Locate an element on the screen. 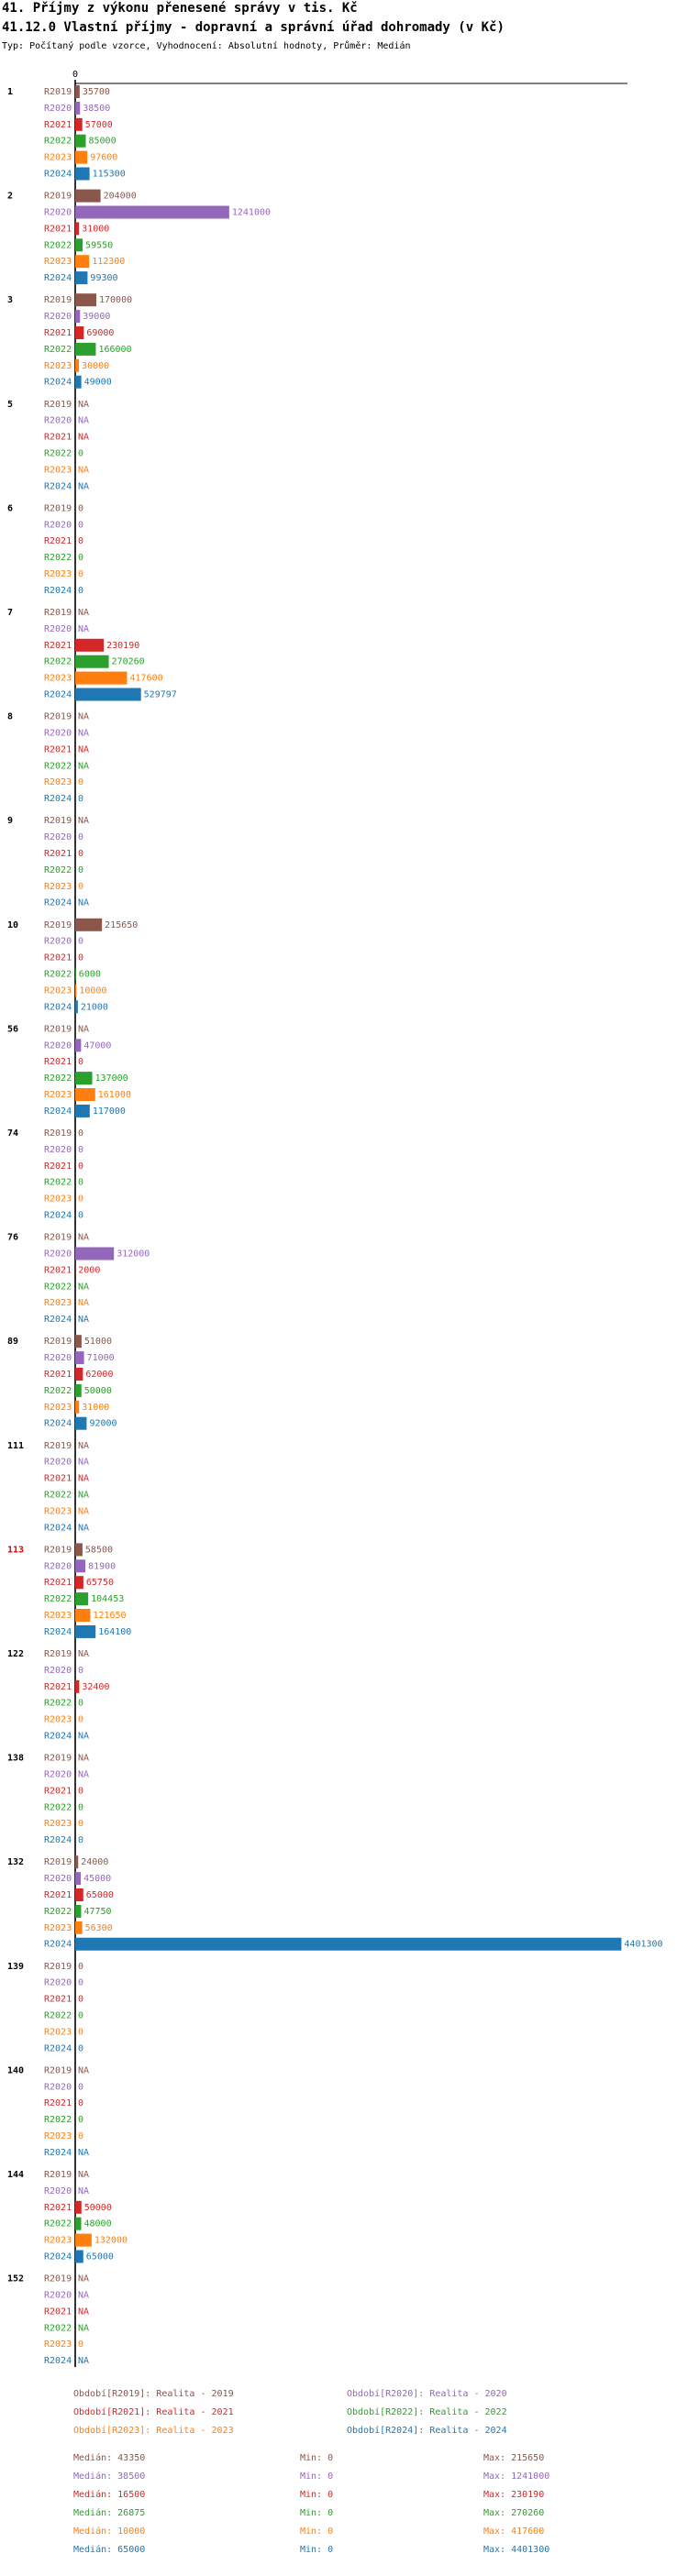 The image size is (688, 2576). value-label: 92000 is located at coordinates (103, 1424).